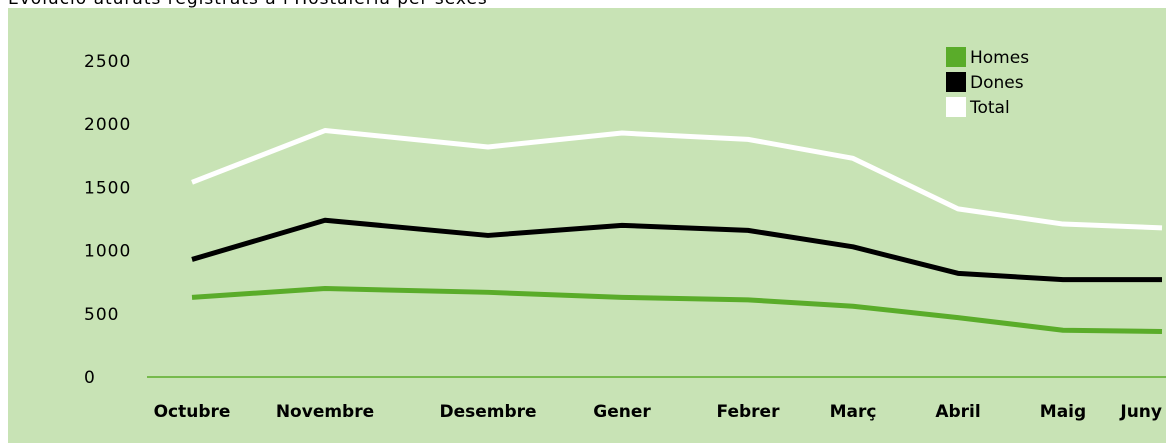 This screenshot has height=443, width=1166. I want to click on legend-label: Total, so click(989, 108).